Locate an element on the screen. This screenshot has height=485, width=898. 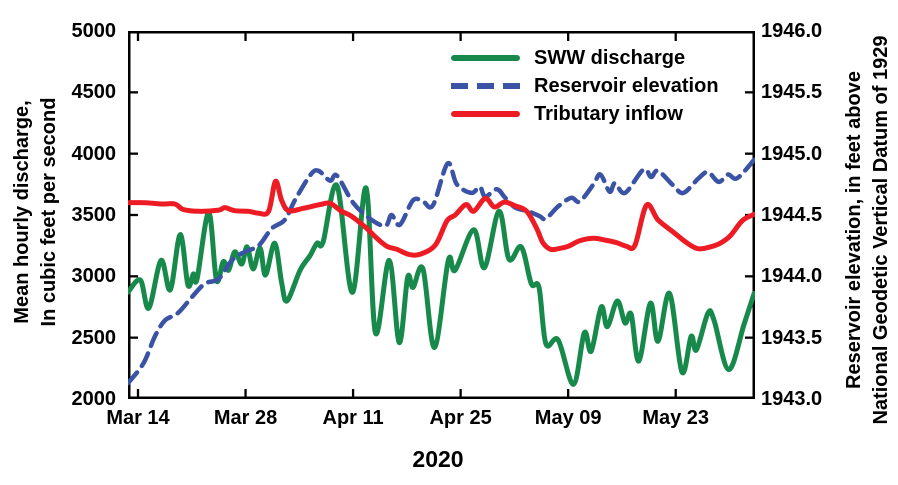
x-tick-label: May 09 is located at coordinates (568, 418).